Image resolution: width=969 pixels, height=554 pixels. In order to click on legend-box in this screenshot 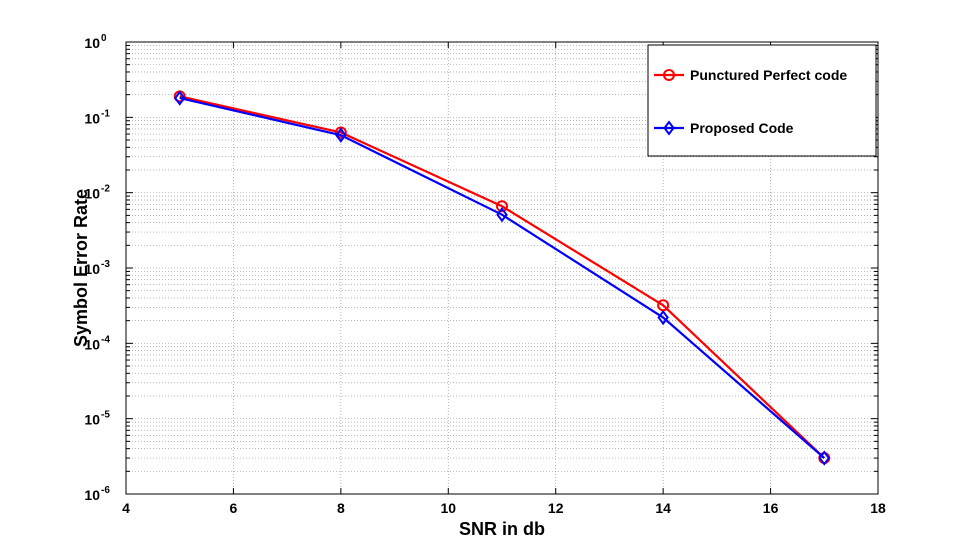, I will do `click(762, 100)`.